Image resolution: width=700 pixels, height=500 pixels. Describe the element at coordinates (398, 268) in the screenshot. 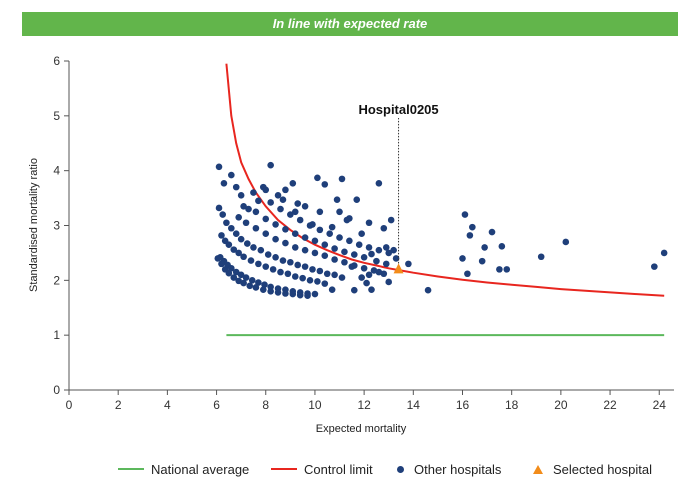

I see `selected-hospital-marker` at that location.